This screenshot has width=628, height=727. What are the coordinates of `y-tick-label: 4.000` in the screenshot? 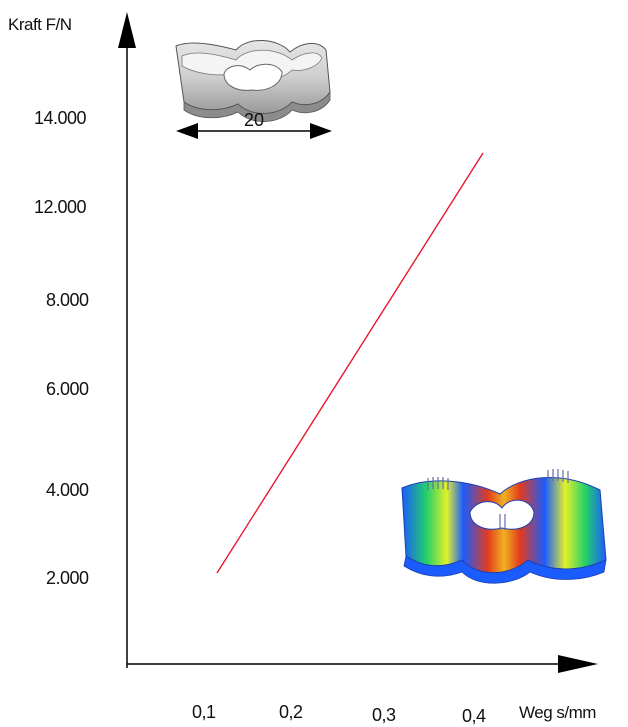 It's located at (67, 490).